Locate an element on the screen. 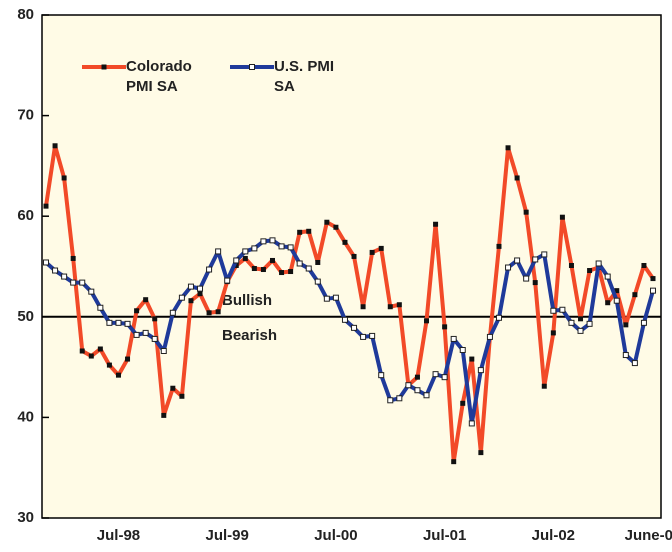 This screenshot has width=672, height=552. x-tick-label: June-03 is located at coordinates (648, 535).